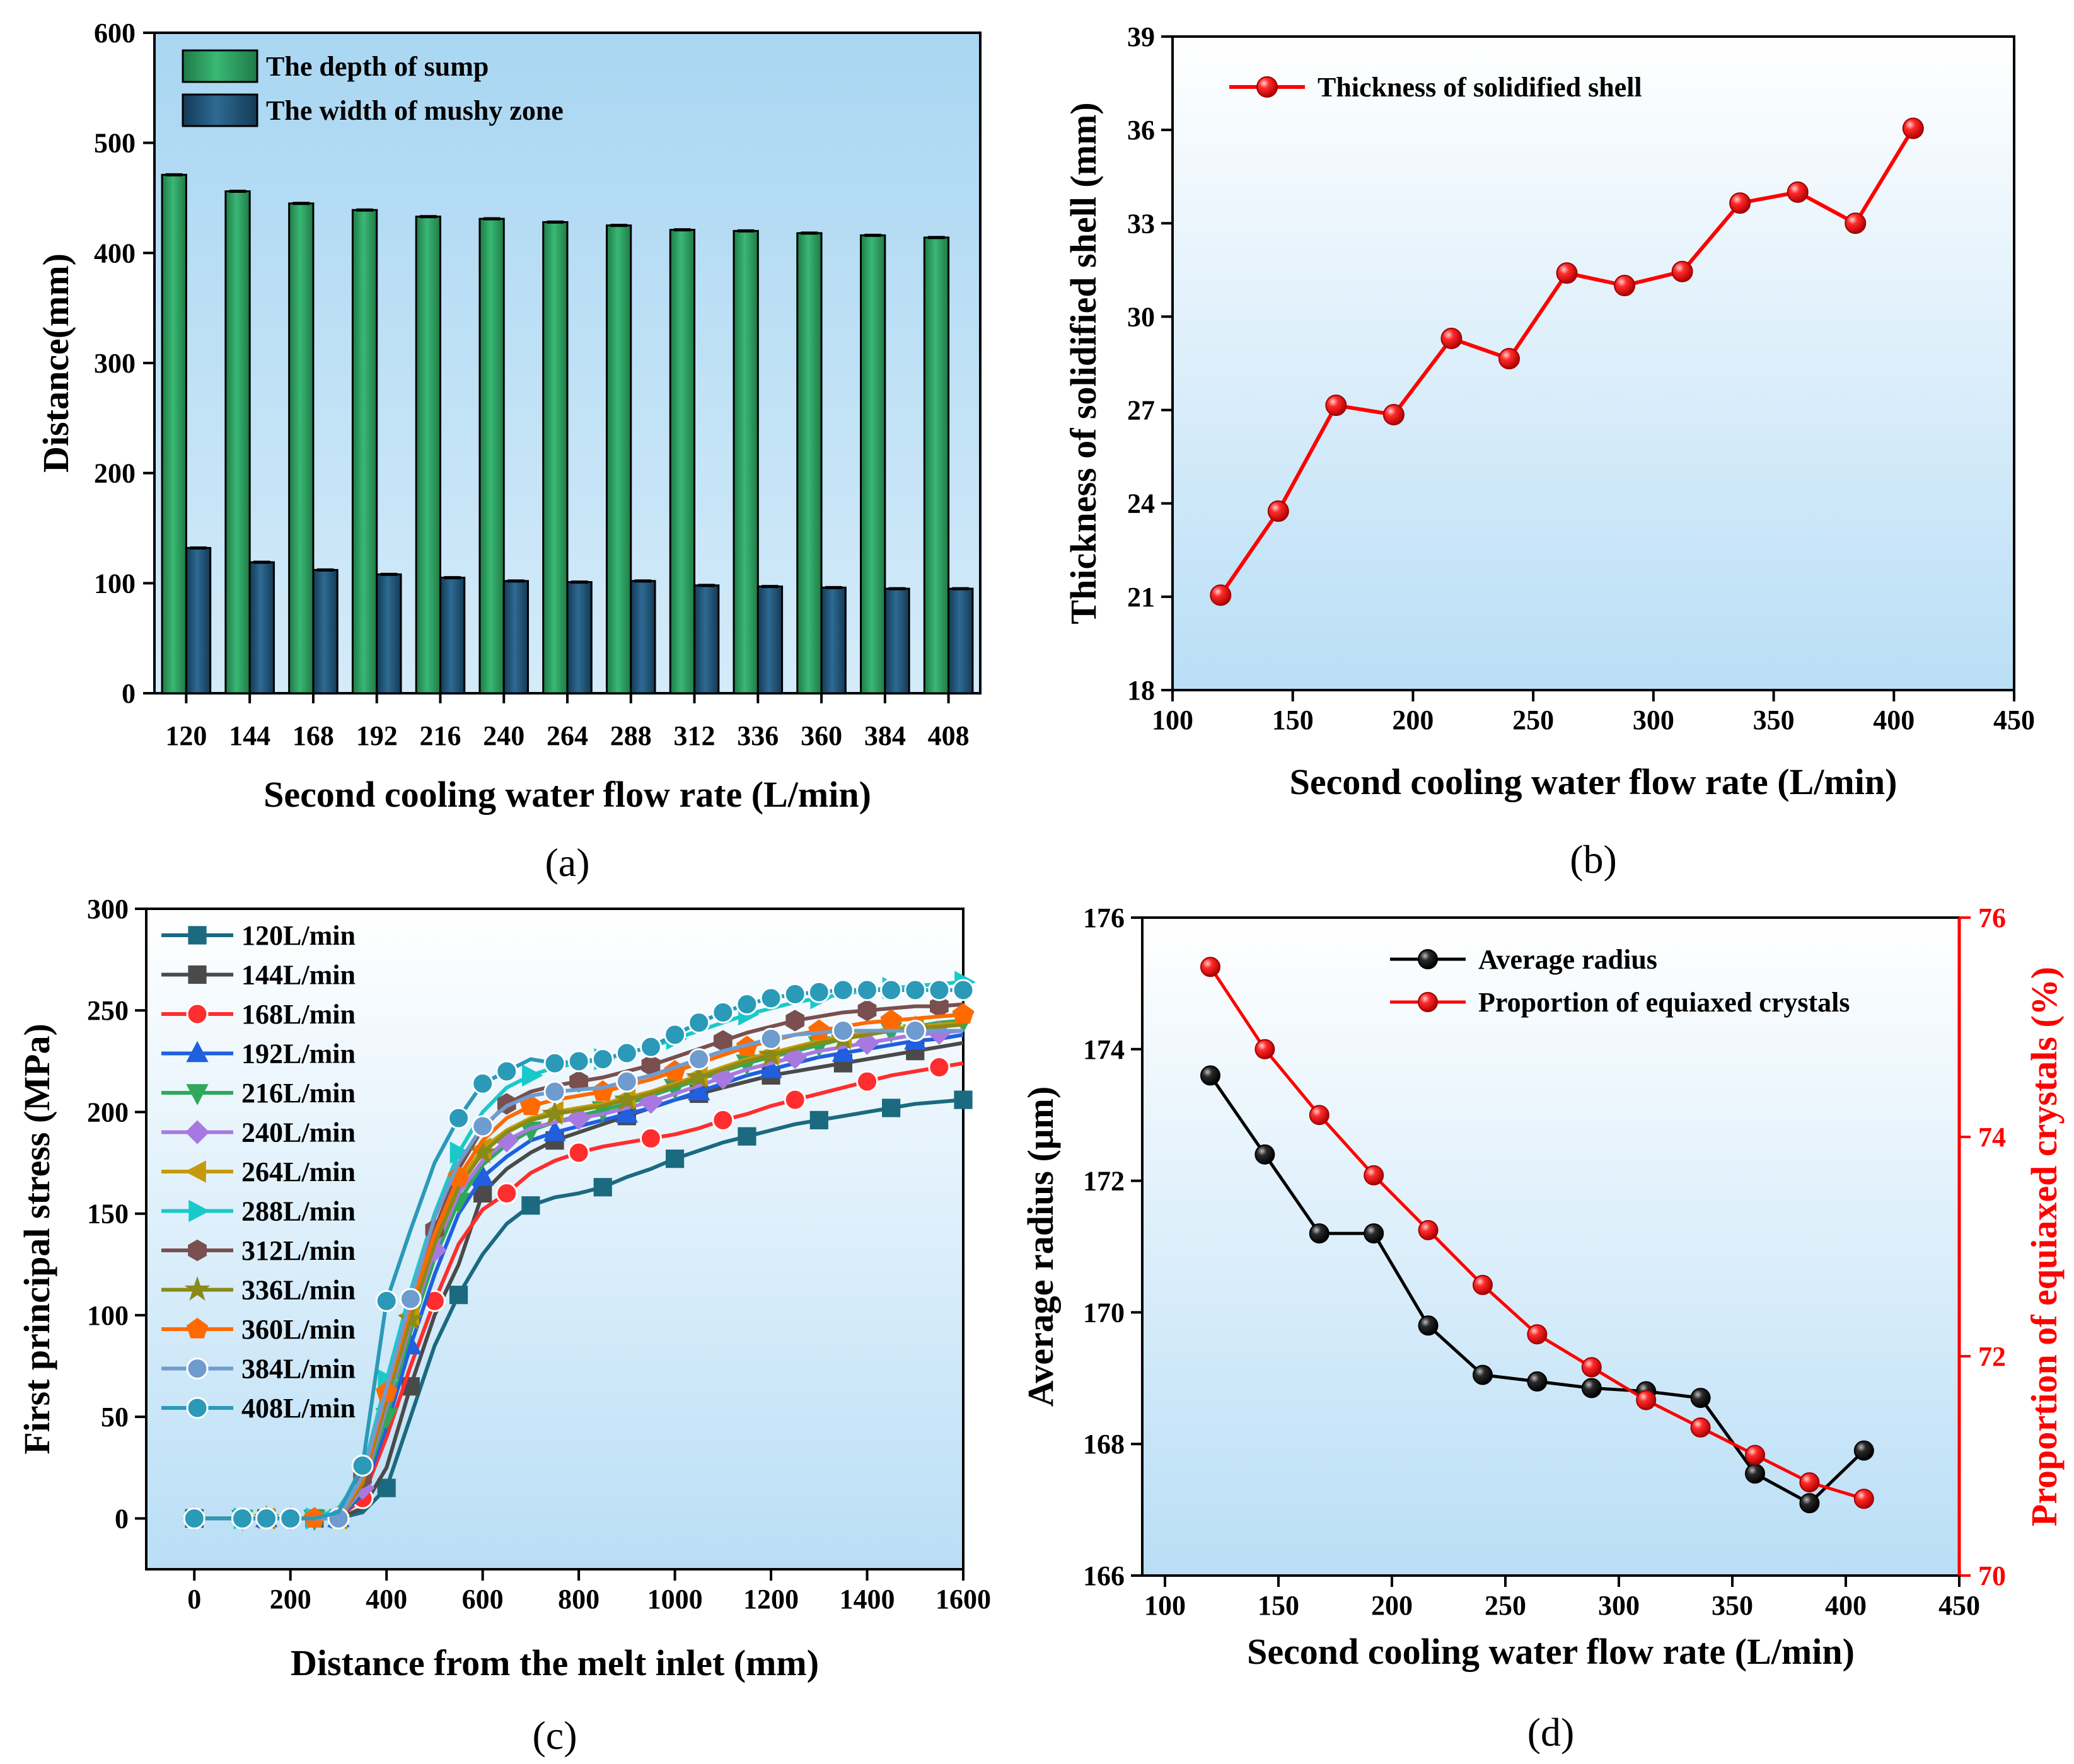  Describe the element at coordinates (1480, 88) in the screenshot. I see `legend-label: Thickness of solidified shell` at that location.